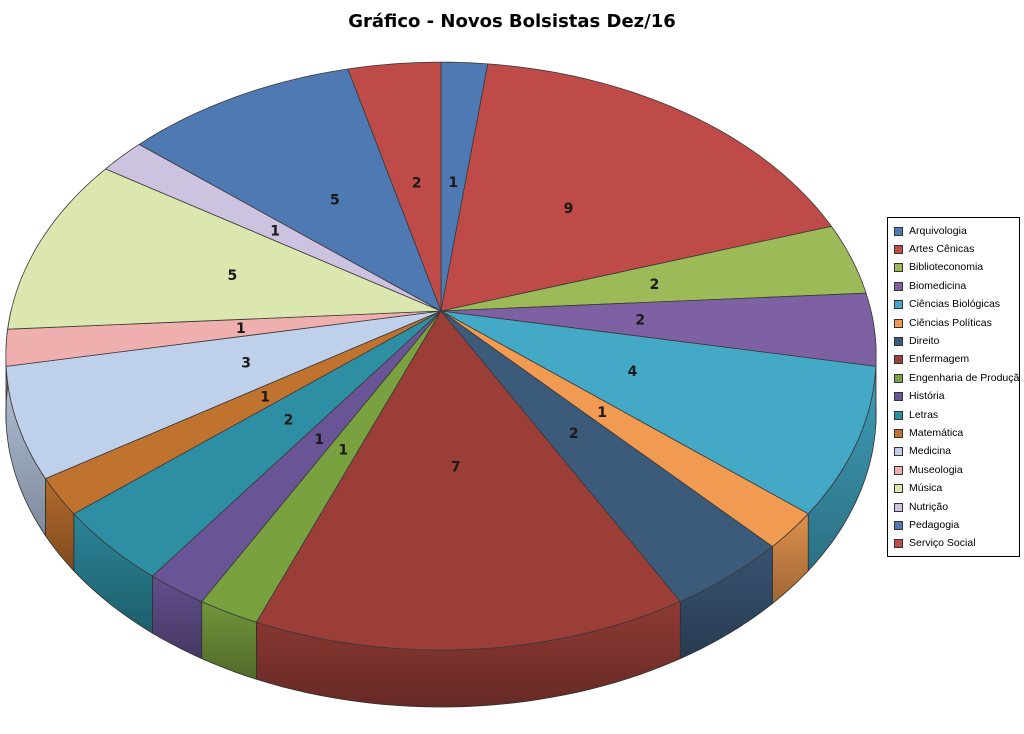  What do you see at coordinates (319, 440) in the screenshot?
I see `slice-value-label-historia: 1` at bounding box center [319, 440].